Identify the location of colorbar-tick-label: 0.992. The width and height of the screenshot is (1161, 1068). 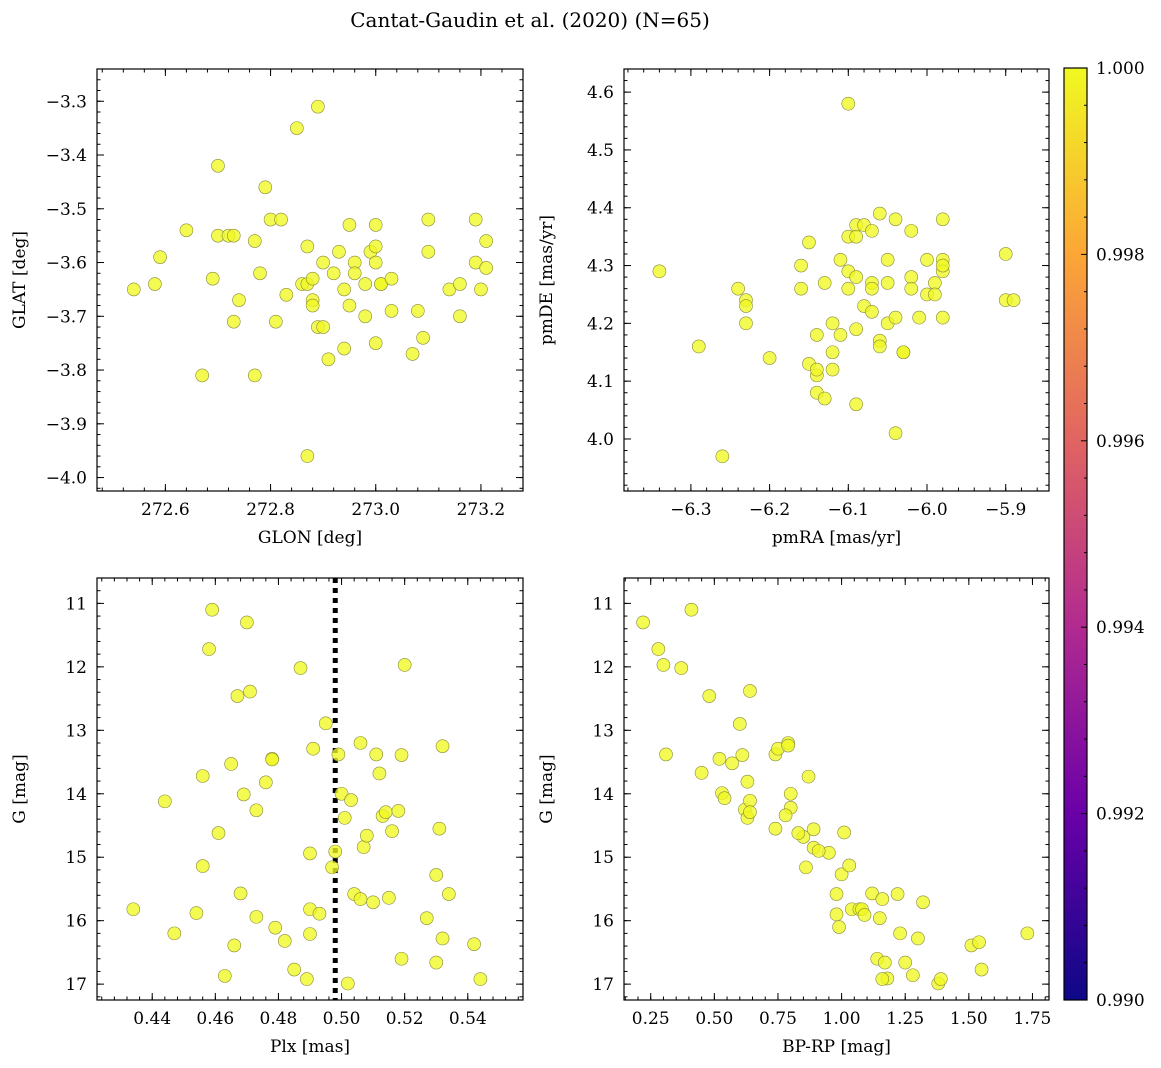
(1120, 815).